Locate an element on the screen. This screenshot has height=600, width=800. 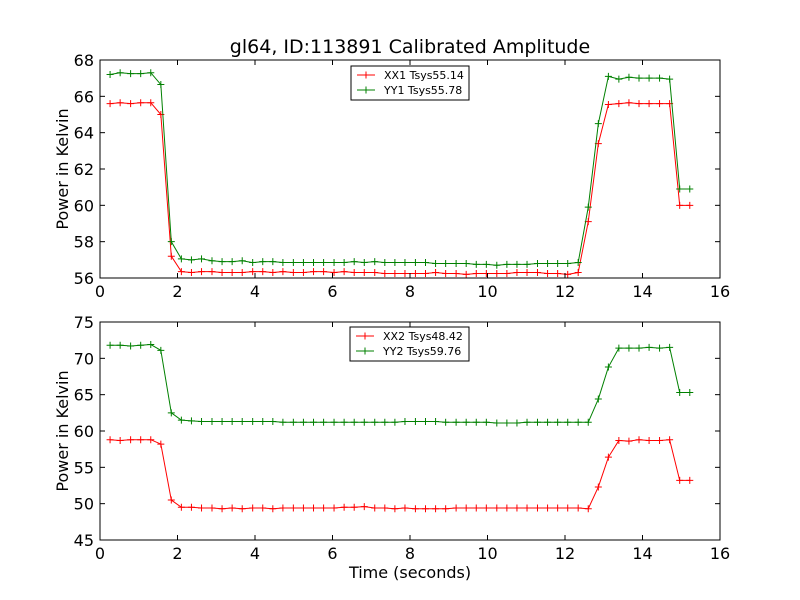
top-x-tick-label: 10 is located at coordinates (487, 291).